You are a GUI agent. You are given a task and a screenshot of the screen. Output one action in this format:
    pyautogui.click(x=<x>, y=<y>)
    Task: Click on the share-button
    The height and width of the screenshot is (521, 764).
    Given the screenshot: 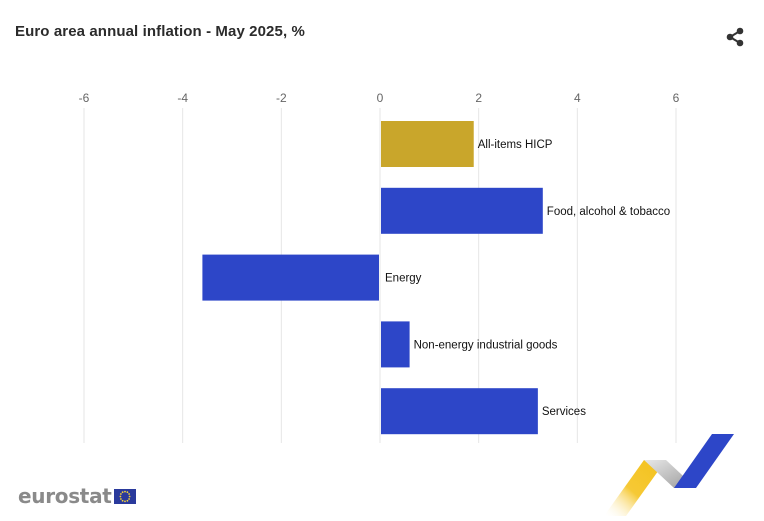 What is the action you would take?
    pyautogui.click(x=735, y=37)
    